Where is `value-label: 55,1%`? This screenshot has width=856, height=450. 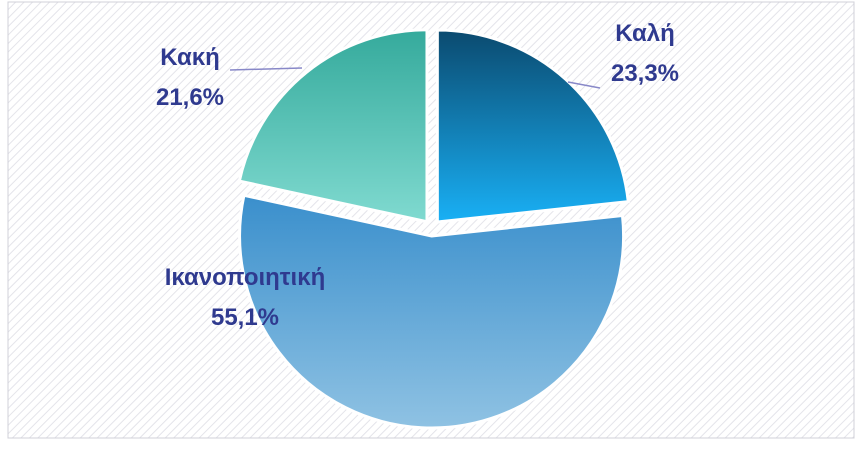 value-label: 55,1% is located at coordinates (245, 317).